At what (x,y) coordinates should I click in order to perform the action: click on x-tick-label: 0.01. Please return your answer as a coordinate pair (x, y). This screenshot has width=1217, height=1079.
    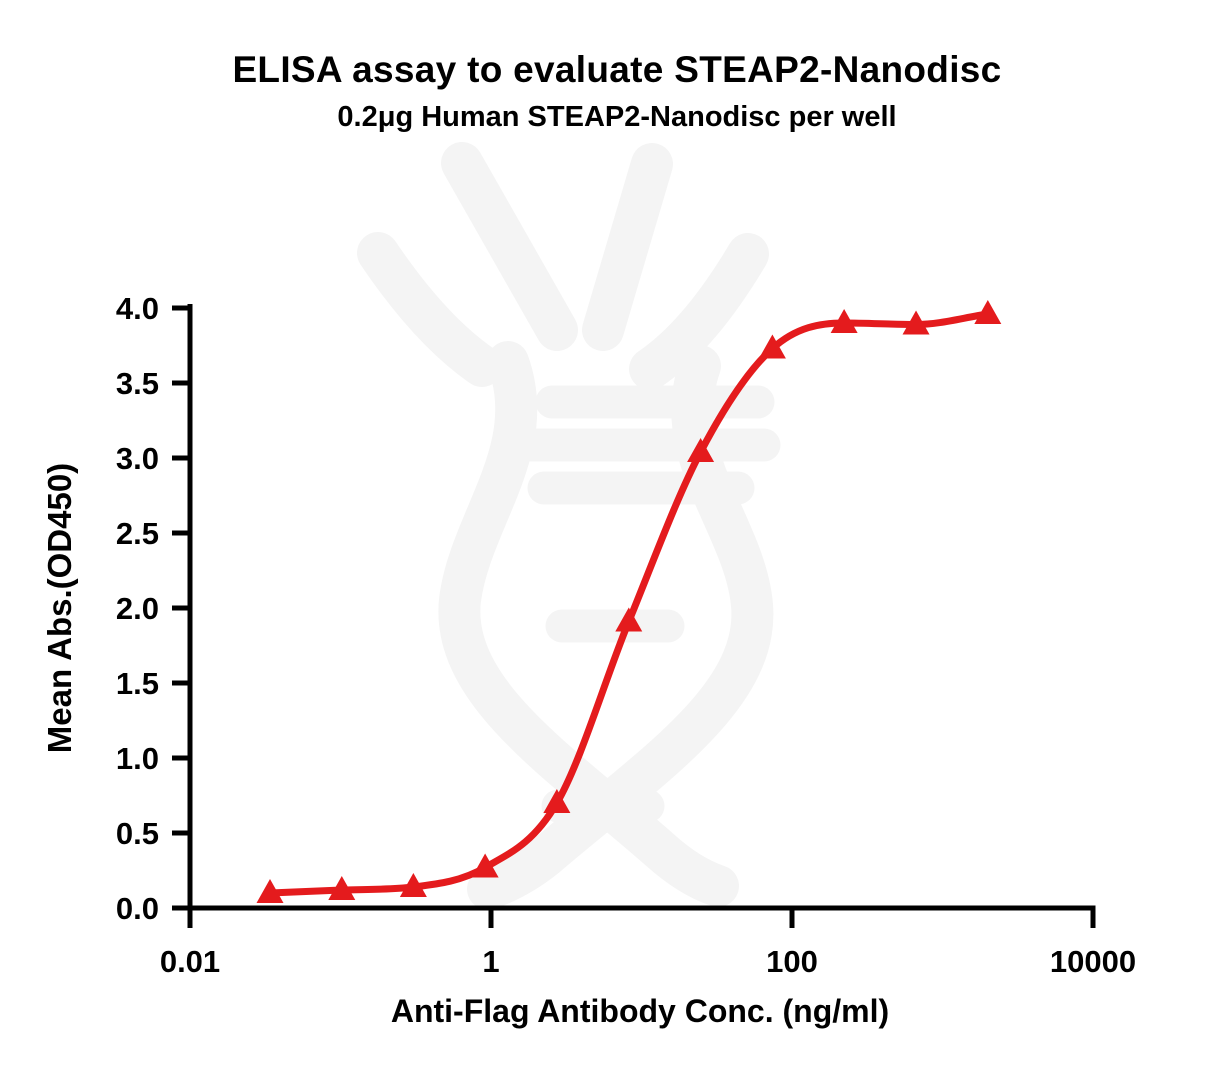
    Looking at the image, I should click on (190, 961).